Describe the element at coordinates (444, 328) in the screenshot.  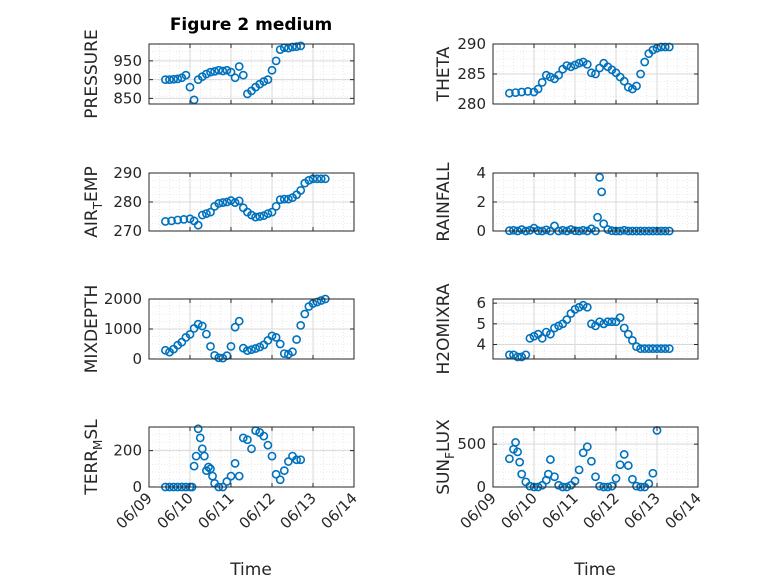
I see `y-axis-label: H2OMIXRA` at that location.